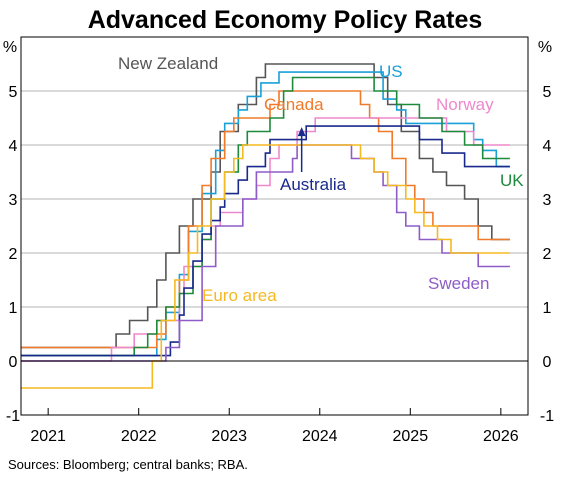 Image resolution: width=570 pixels, height=478 pixels. What do you see at coordinates (465, 104) in the screenshot?
I see `series-label-norway: Norway` at bounding box center [465, 104].